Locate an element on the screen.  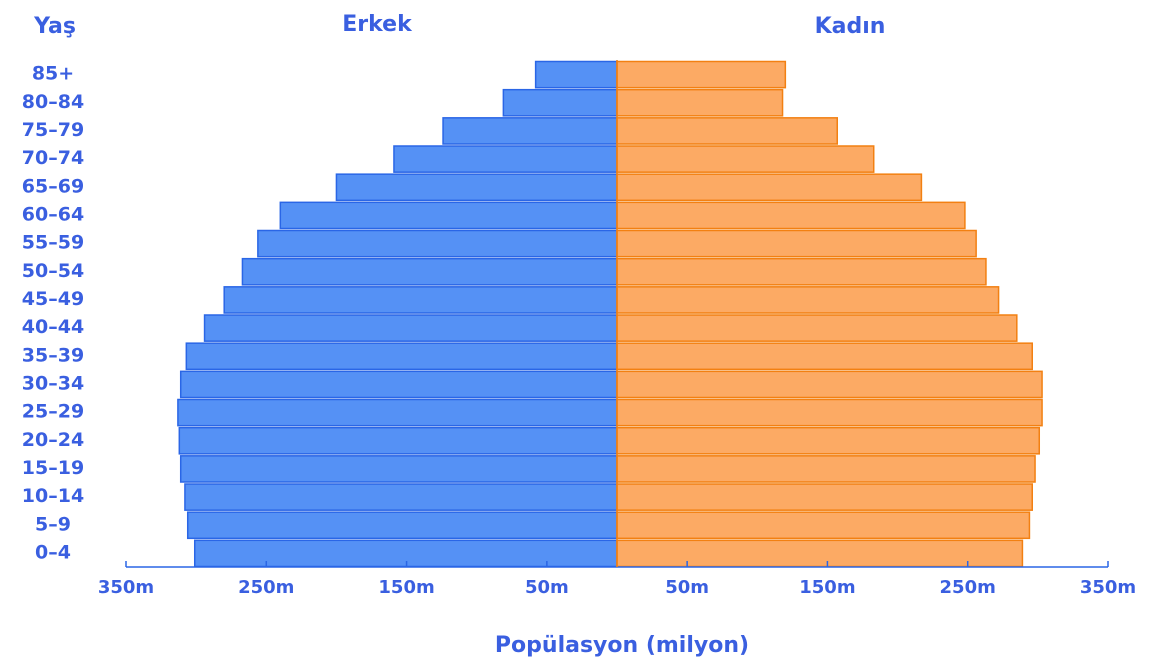
y-tick-label: 60–64 is located at coordinates (53, 214).